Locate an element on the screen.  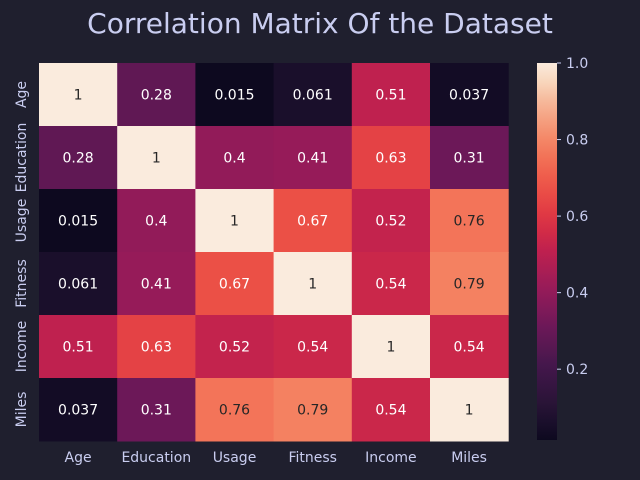
heatmap-cell-education-age is located at coordinates (78, 158).